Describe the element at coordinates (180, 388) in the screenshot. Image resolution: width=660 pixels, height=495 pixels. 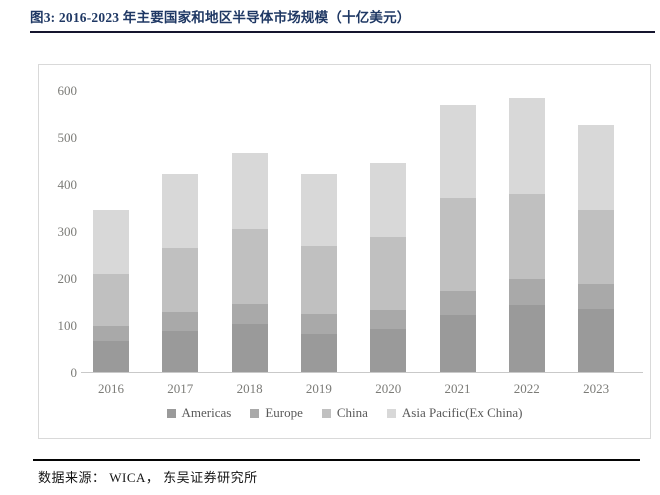
I see `x-tick-label-2017: 2017` at that location.